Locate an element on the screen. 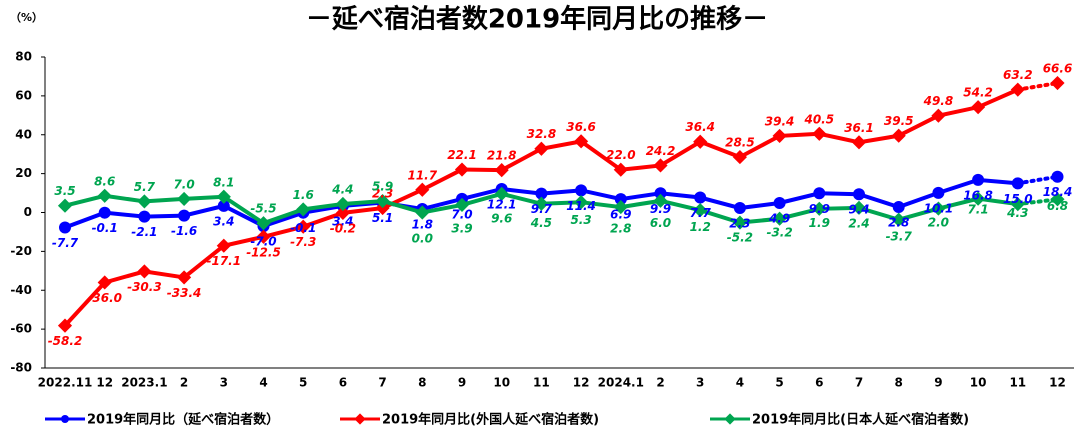  x-tick-label: 6 is located at coordinates (343, 383).